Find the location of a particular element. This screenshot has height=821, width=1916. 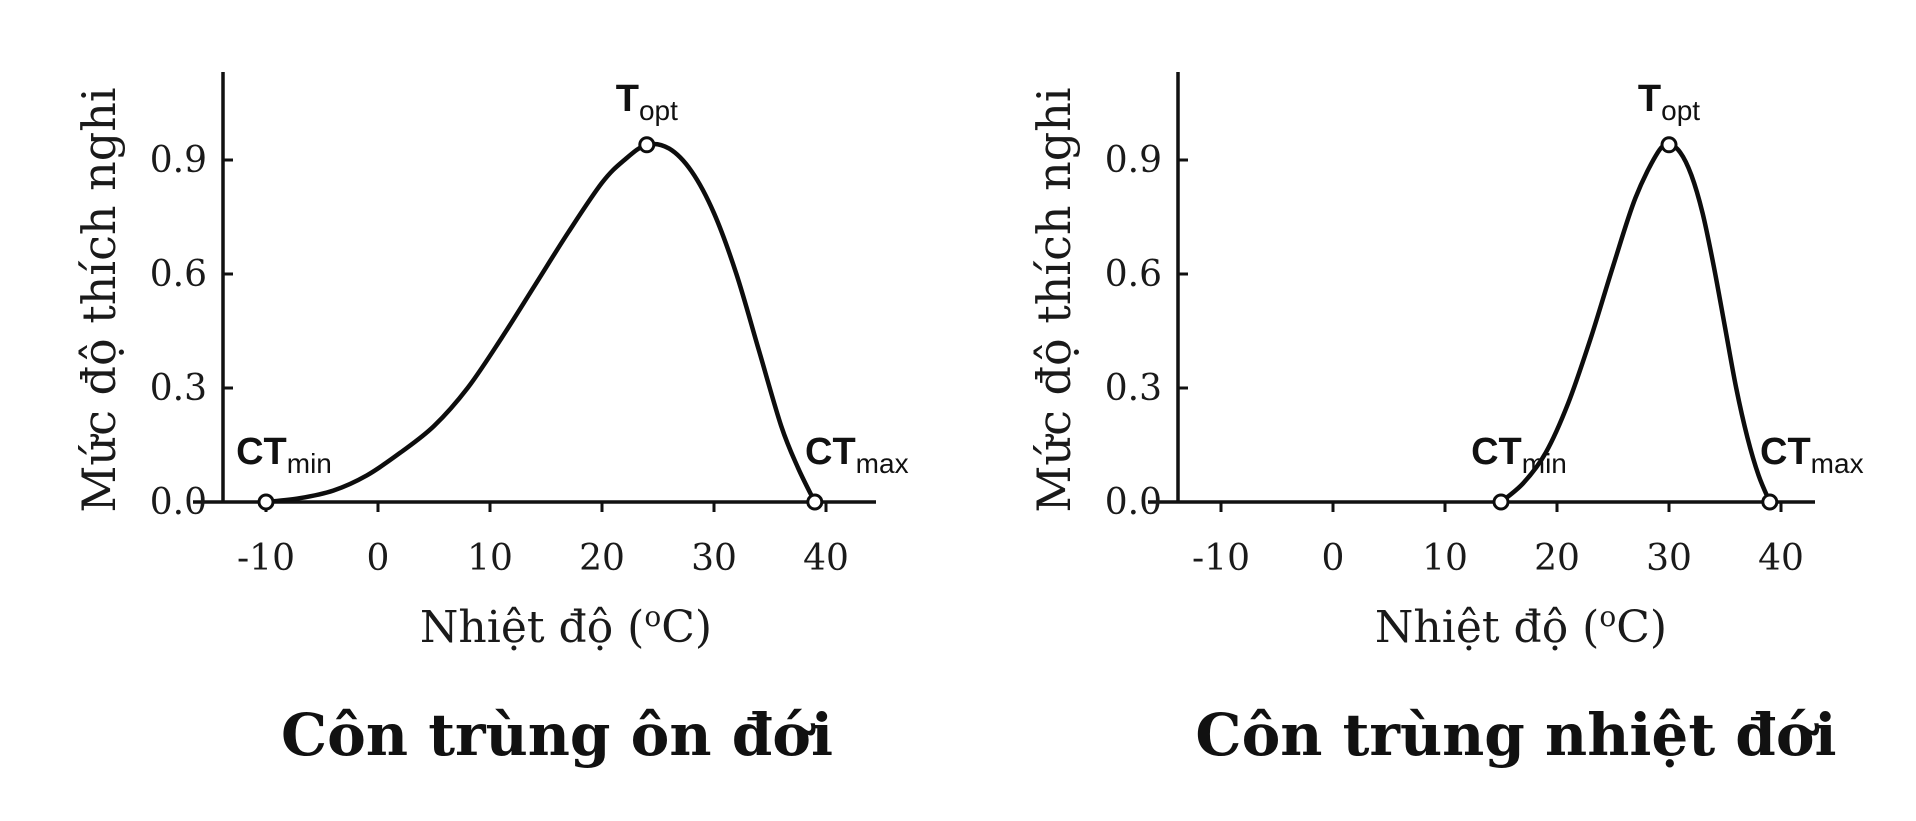

chart-title: Côn trùng nhiệt đới is located at coordinates (1515, 735).